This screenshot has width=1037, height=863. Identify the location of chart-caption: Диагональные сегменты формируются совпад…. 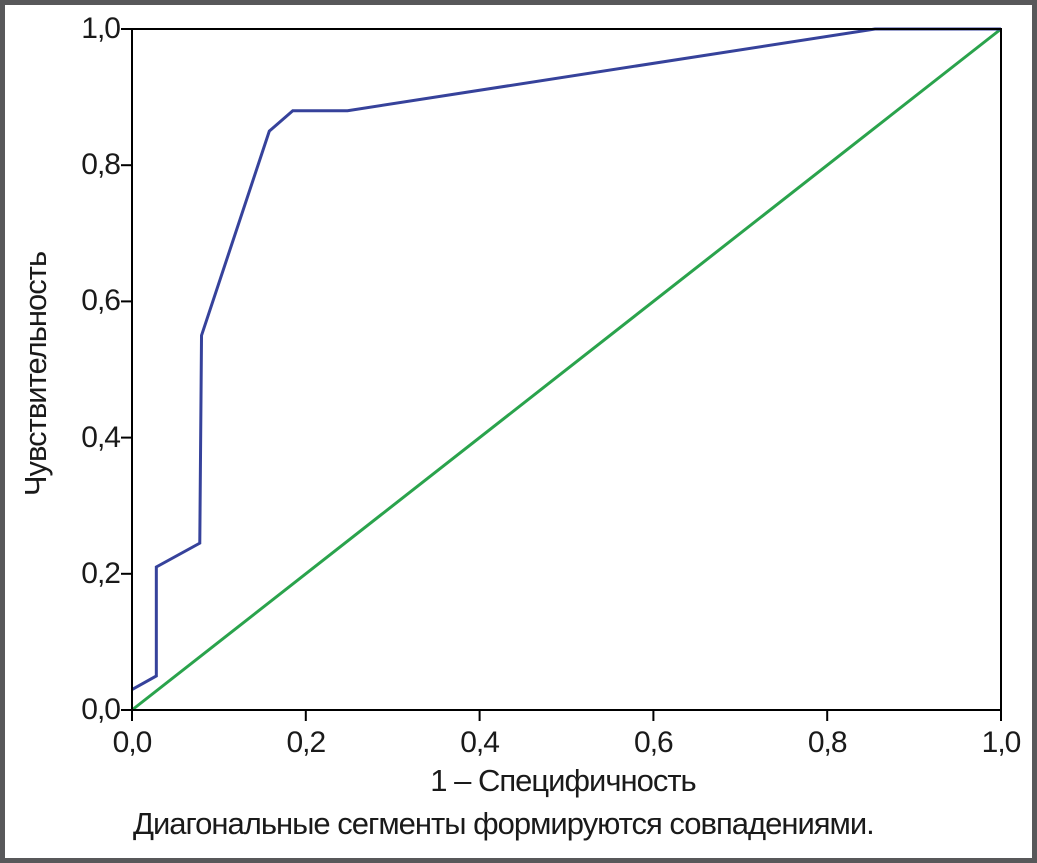
(504, 823).